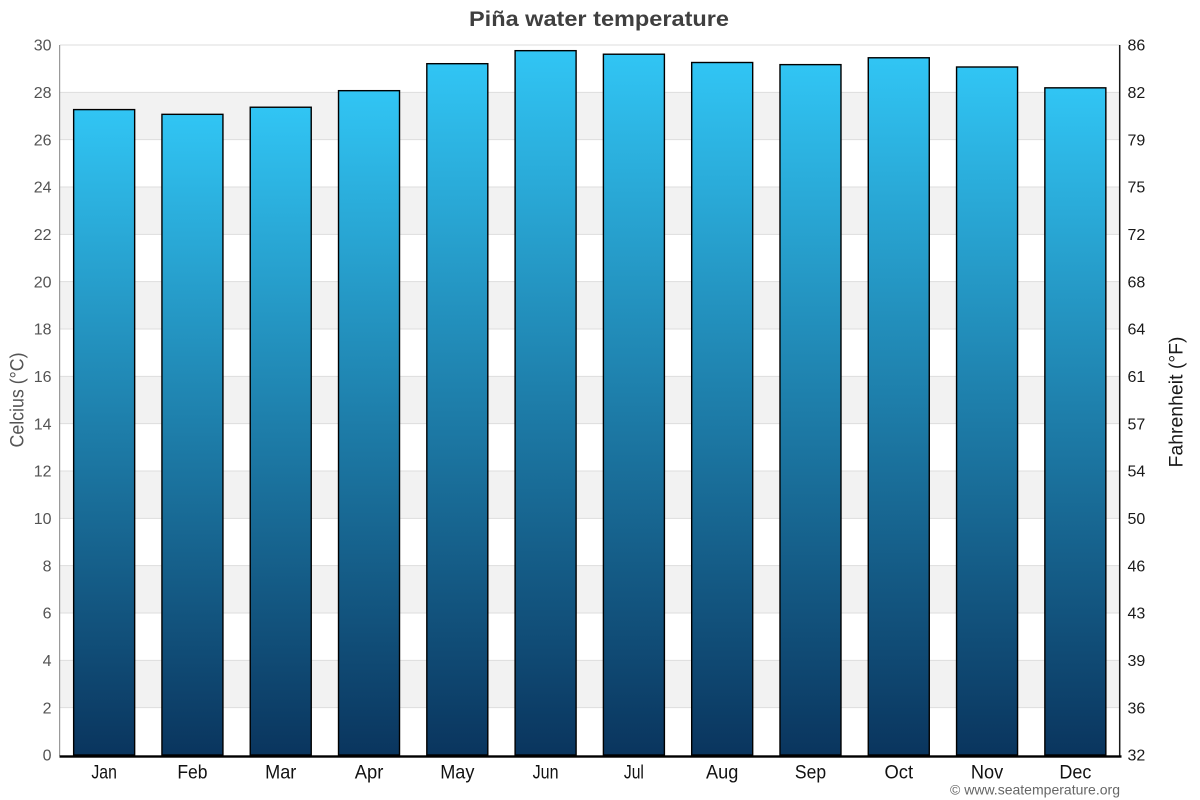 The image size is (1200, 800). I want to click on svg-text: 20, so click(43, 282).